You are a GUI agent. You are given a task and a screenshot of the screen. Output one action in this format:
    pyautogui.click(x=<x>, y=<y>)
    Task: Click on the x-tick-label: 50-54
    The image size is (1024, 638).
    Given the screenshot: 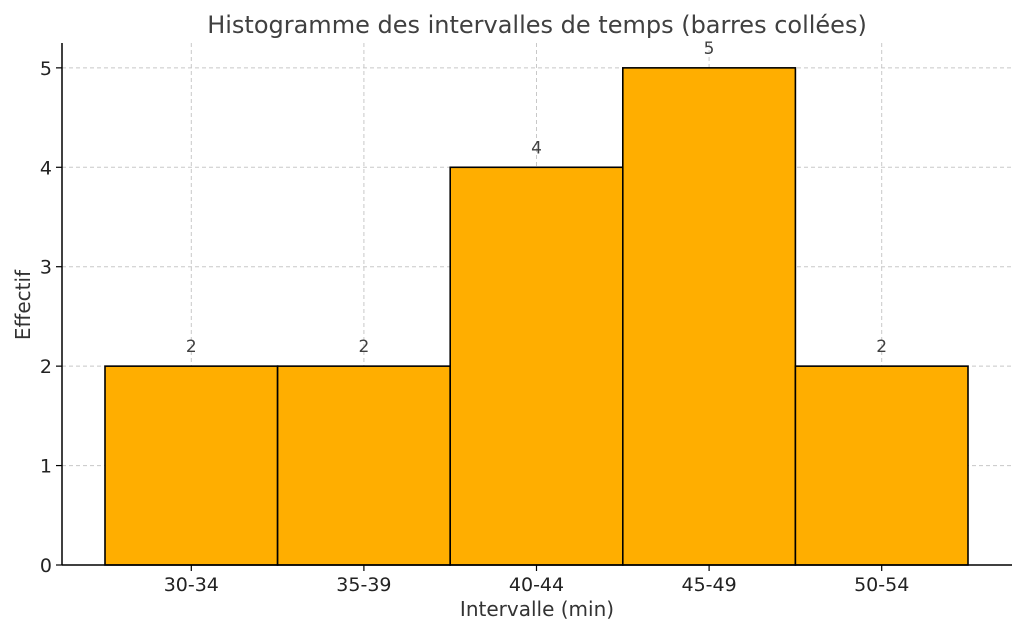 What is the action you would take?
    pyautogui.click(x=881, y=585)
    